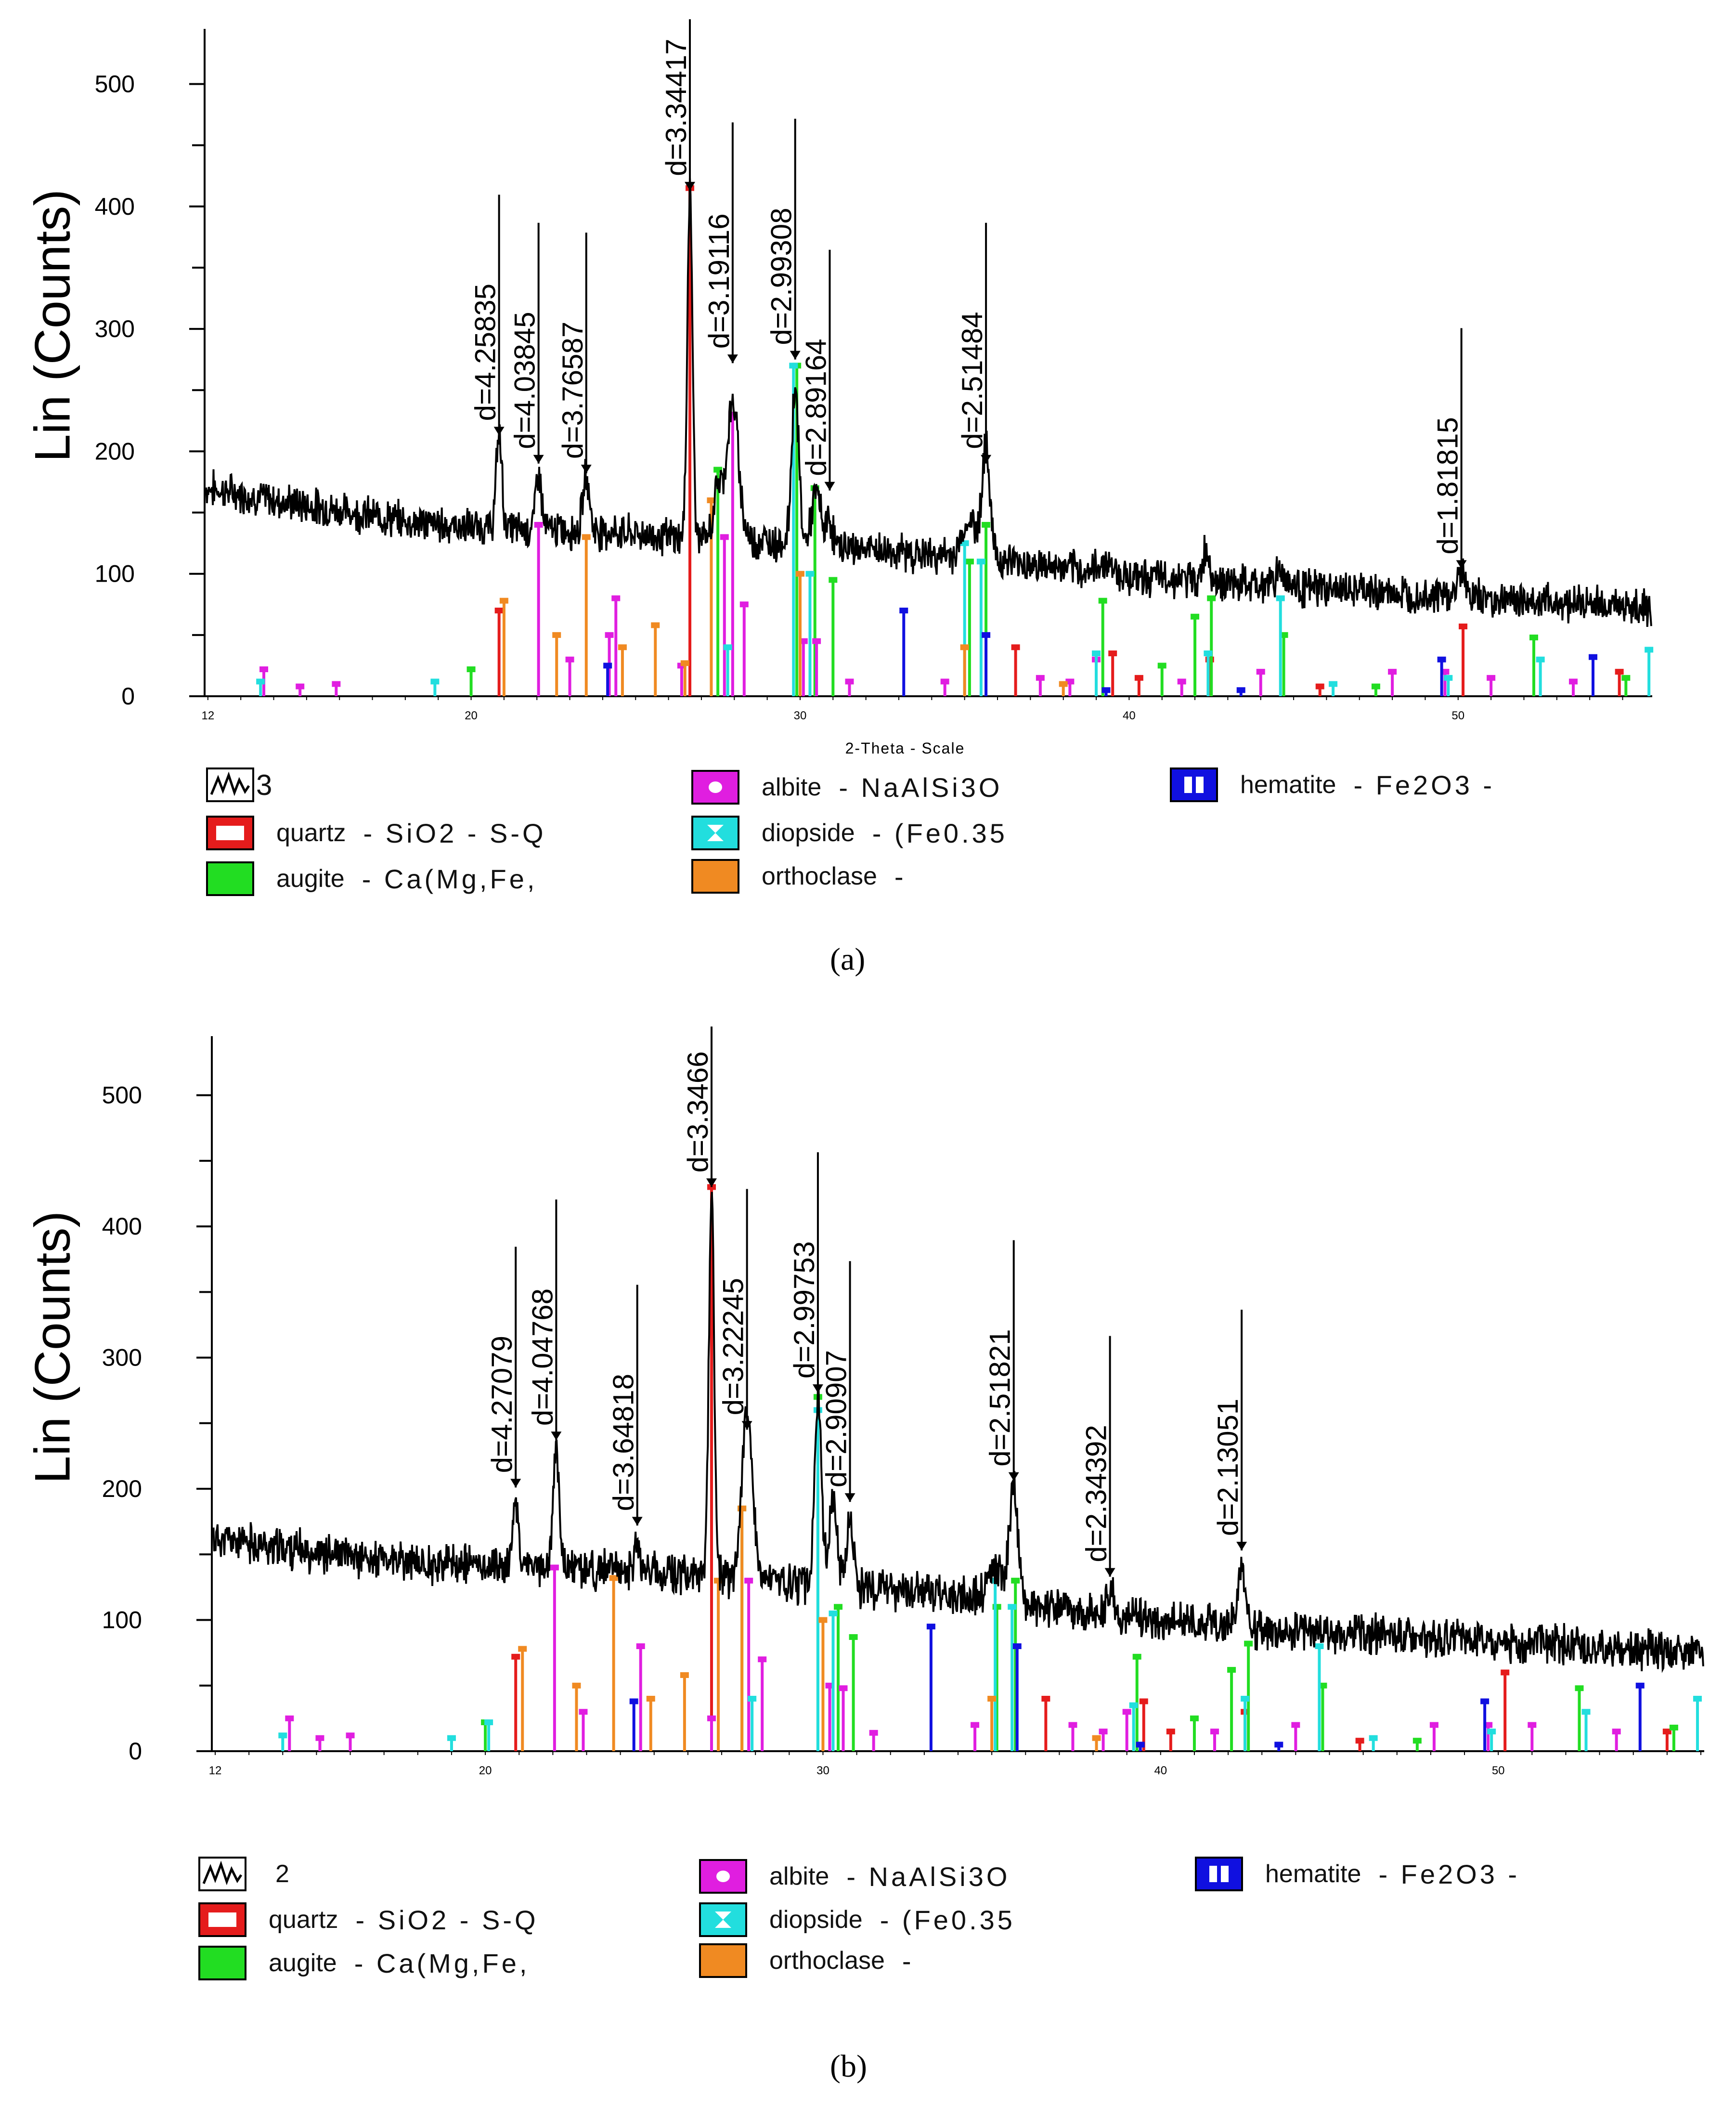  What do you see at coordinates (282, 1874) in the screenshot?
I see `legend-label: 2` at bounding box center [282, 1874].